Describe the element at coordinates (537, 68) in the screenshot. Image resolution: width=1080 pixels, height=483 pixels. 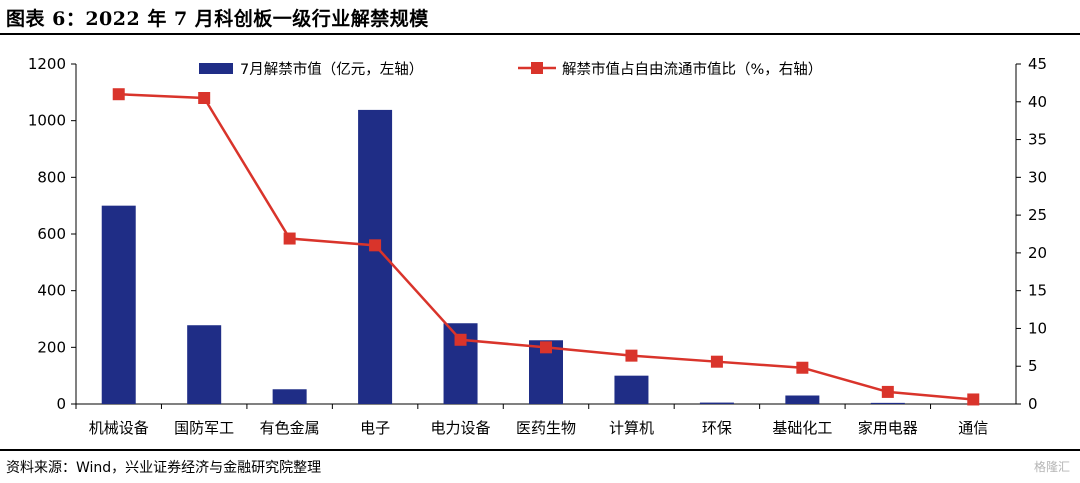
I see `legend-line-marker` at that location.